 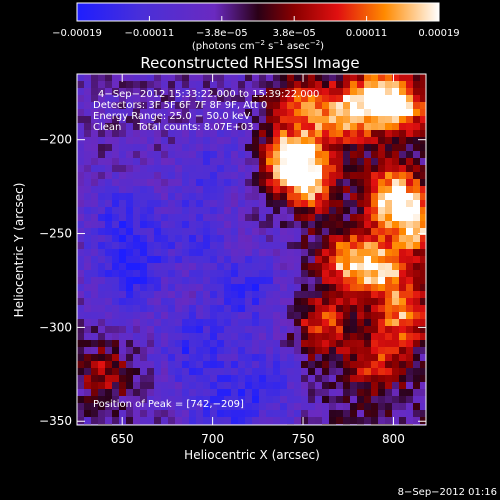 I want to click on colorbar-tick-label: 0.00019, so click(x=438, y=33).